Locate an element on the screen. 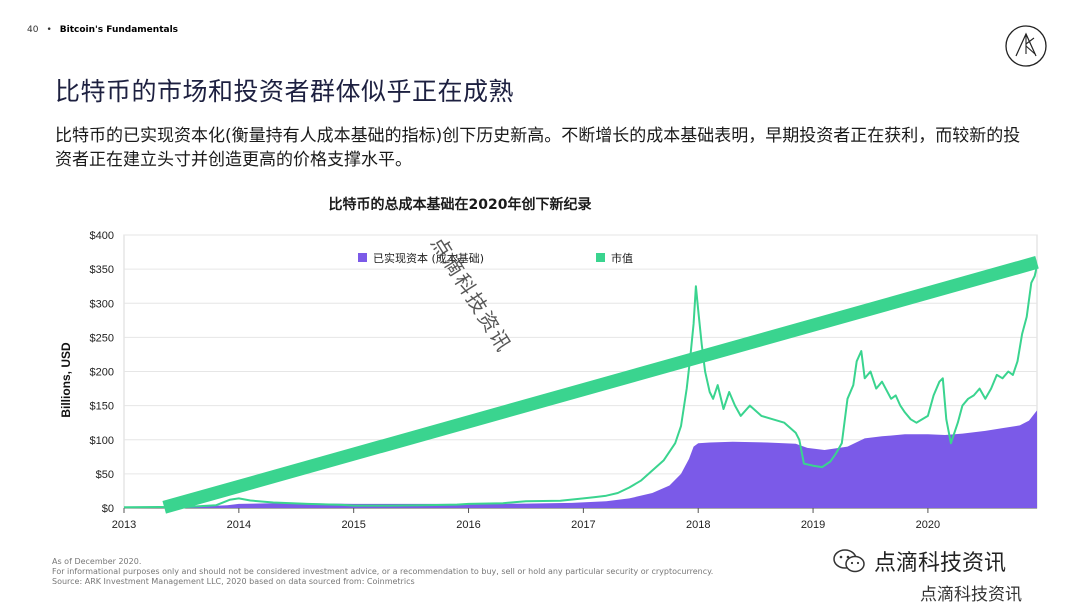 The image size is (1080, 608). legend-label-realized: 已实现资本 (成本基础) is located at coordinates (428, 258).